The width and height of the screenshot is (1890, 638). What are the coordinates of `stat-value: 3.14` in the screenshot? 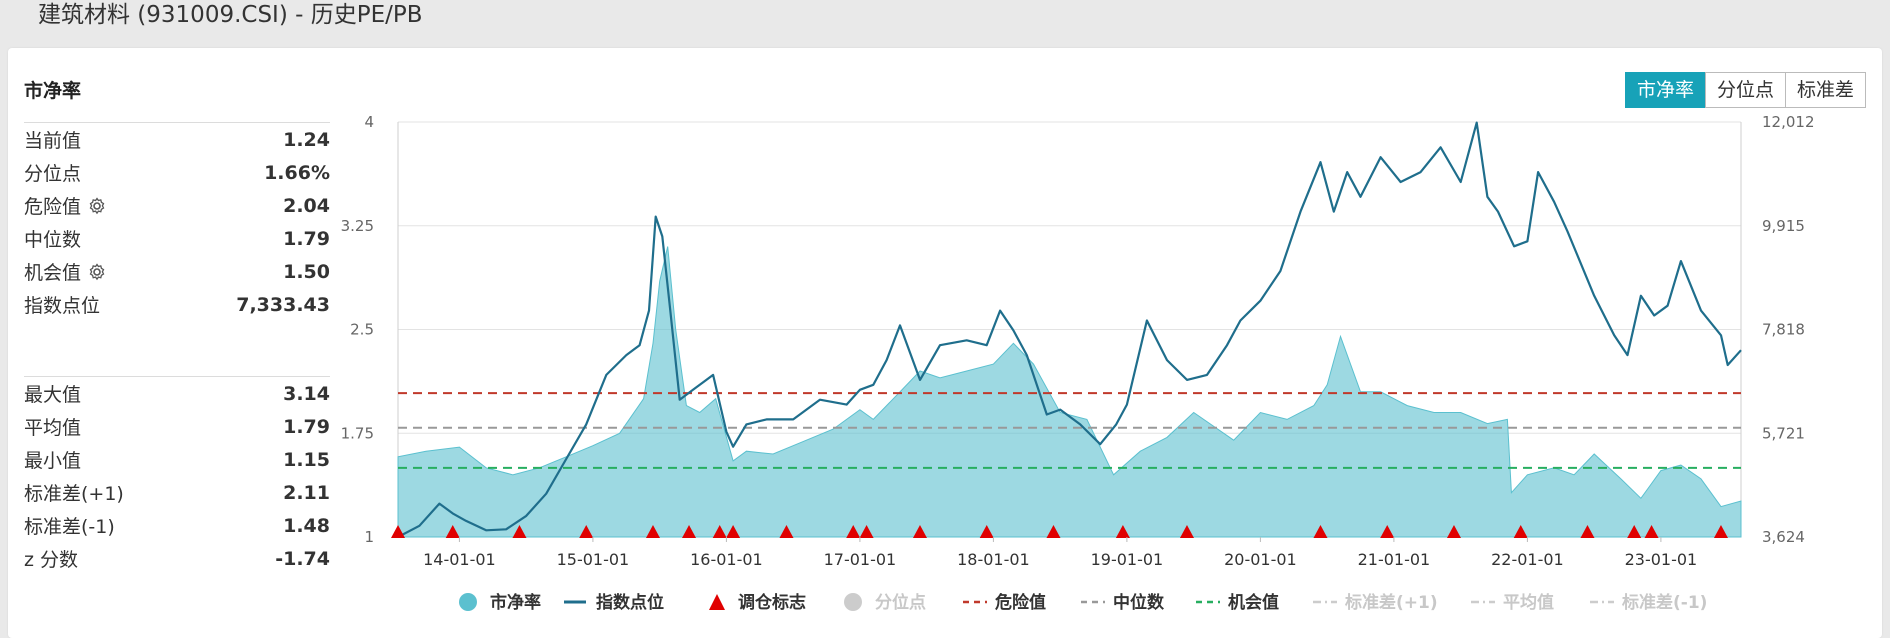 It's located at (306, 393).